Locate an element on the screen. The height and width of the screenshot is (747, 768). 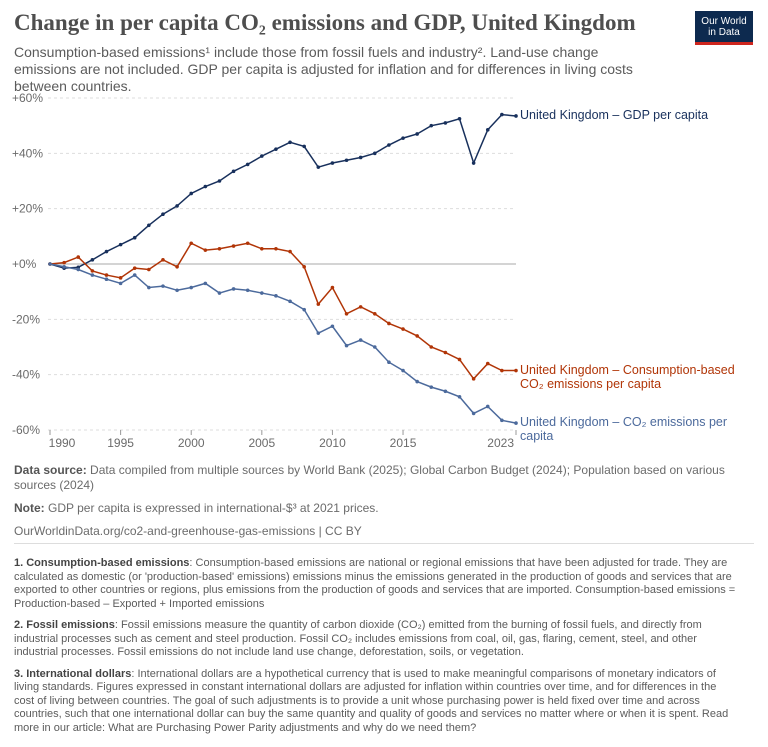
logo: Our World in Data is located at coordinates (724, 28).